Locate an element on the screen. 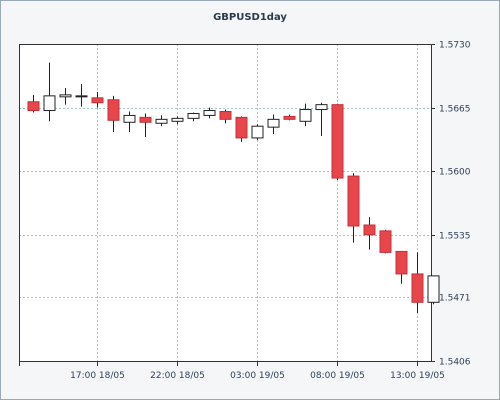 The height and width of the screenshot is (400, 500). x-tick-label: 22:00 18/05 is located at coordinates (177, 376).